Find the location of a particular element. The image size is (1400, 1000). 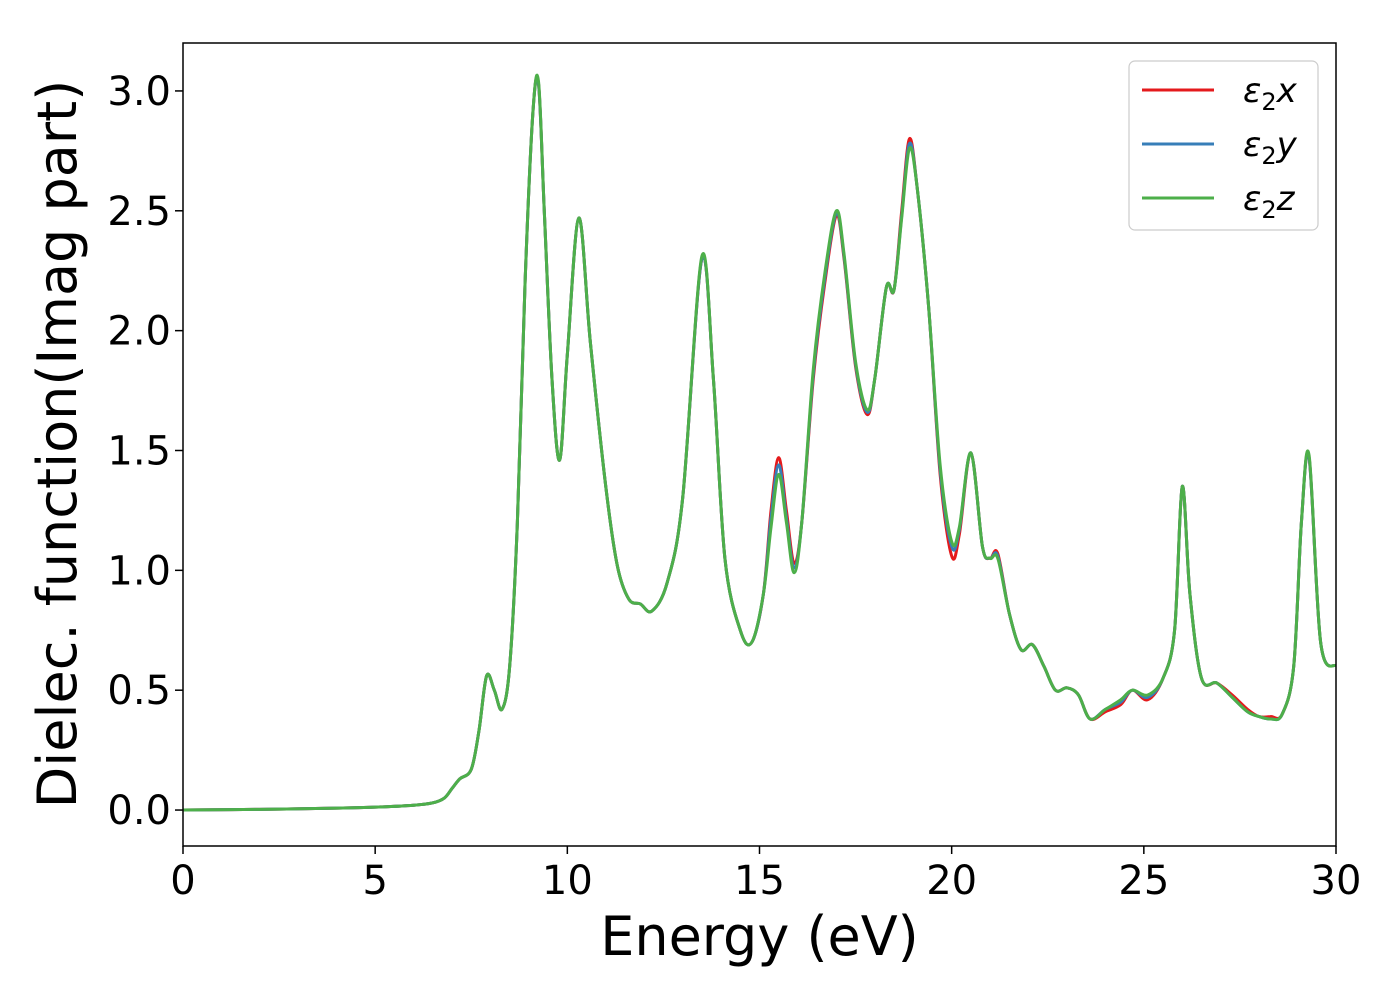

y-axis-label: Dielec. function(Imag part) is located at coordinates (57, 444).